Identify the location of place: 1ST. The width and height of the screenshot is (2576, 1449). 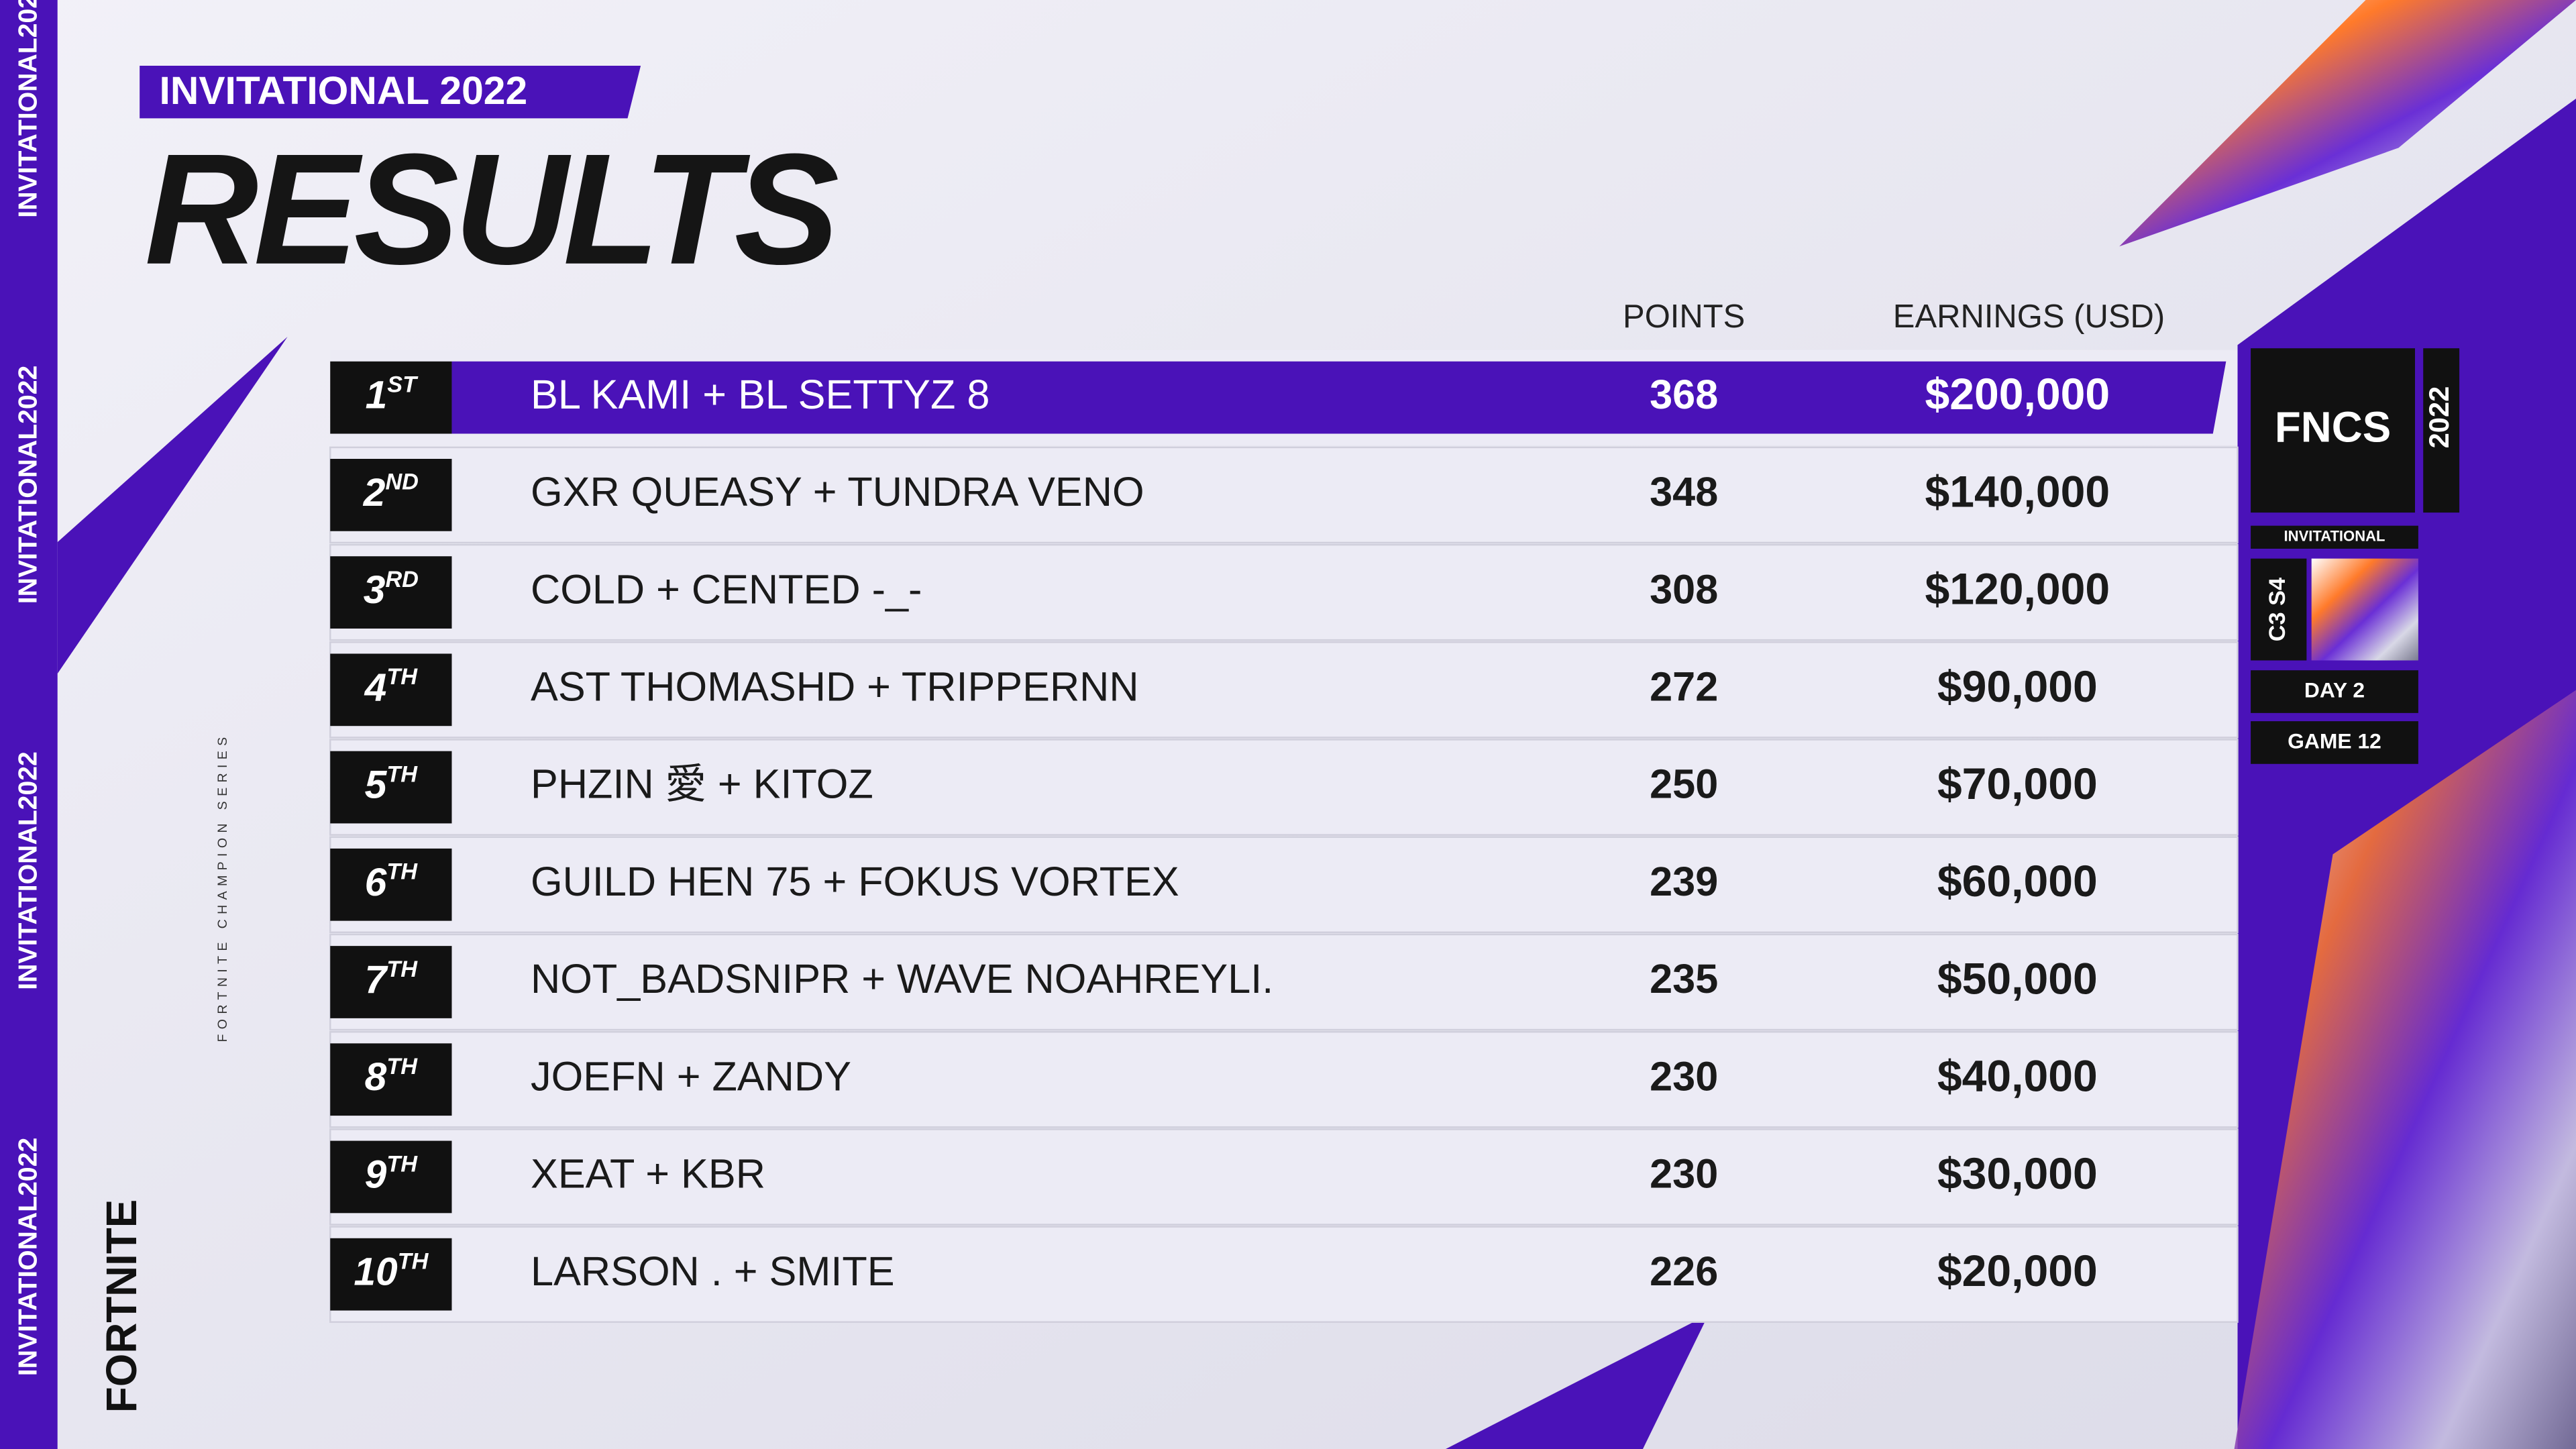
(392, 394).